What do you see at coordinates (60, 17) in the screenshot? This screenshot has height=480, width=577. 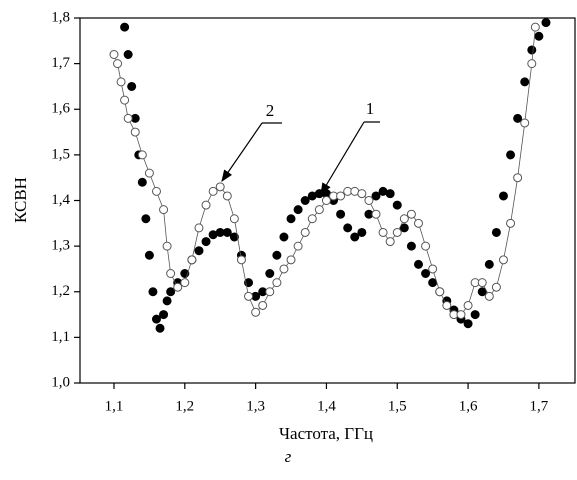 I see `y-tick-label: 1,8` at bounding box center [60, 17].